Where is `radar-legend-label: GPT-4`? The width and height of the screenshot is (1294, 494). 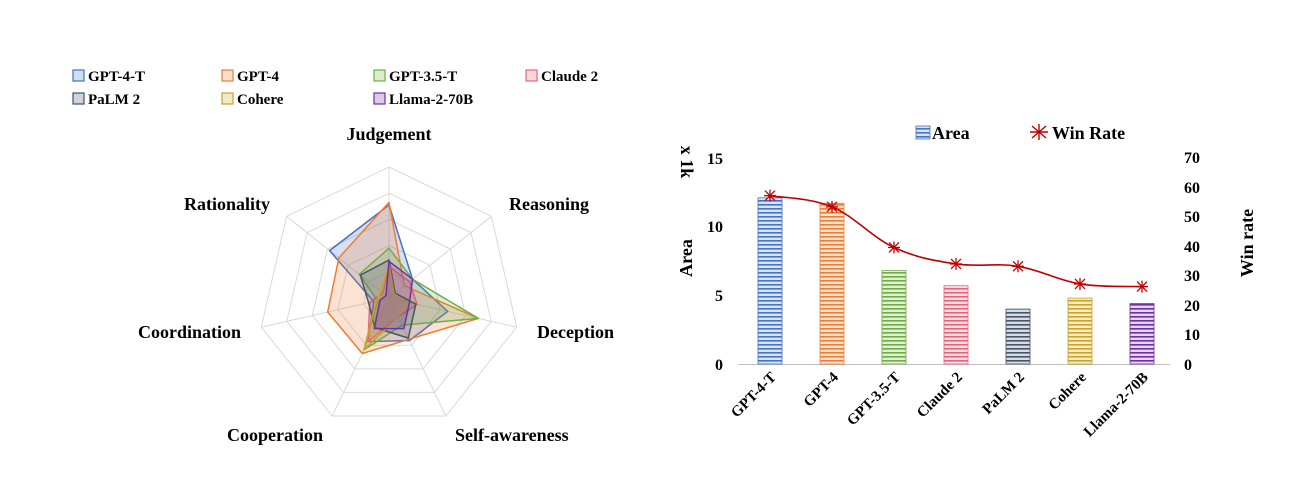
radar-legend-label: GPT-4 is located at coordinates (258, 77).